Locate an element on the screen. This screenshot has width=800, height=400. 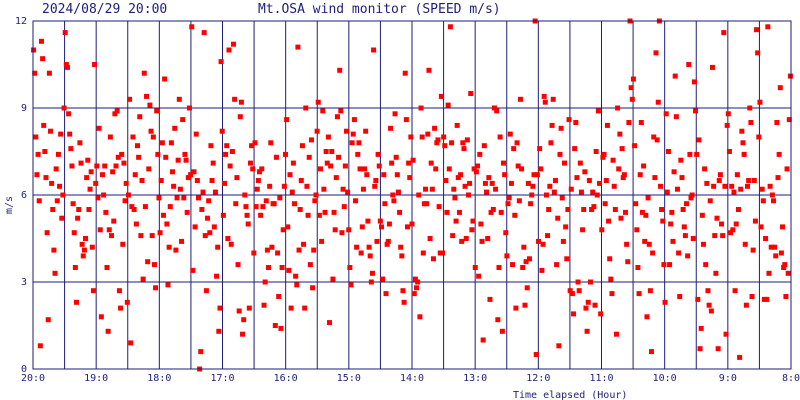
x-tick-label: 18:0 is located at coordinates (159, 378).